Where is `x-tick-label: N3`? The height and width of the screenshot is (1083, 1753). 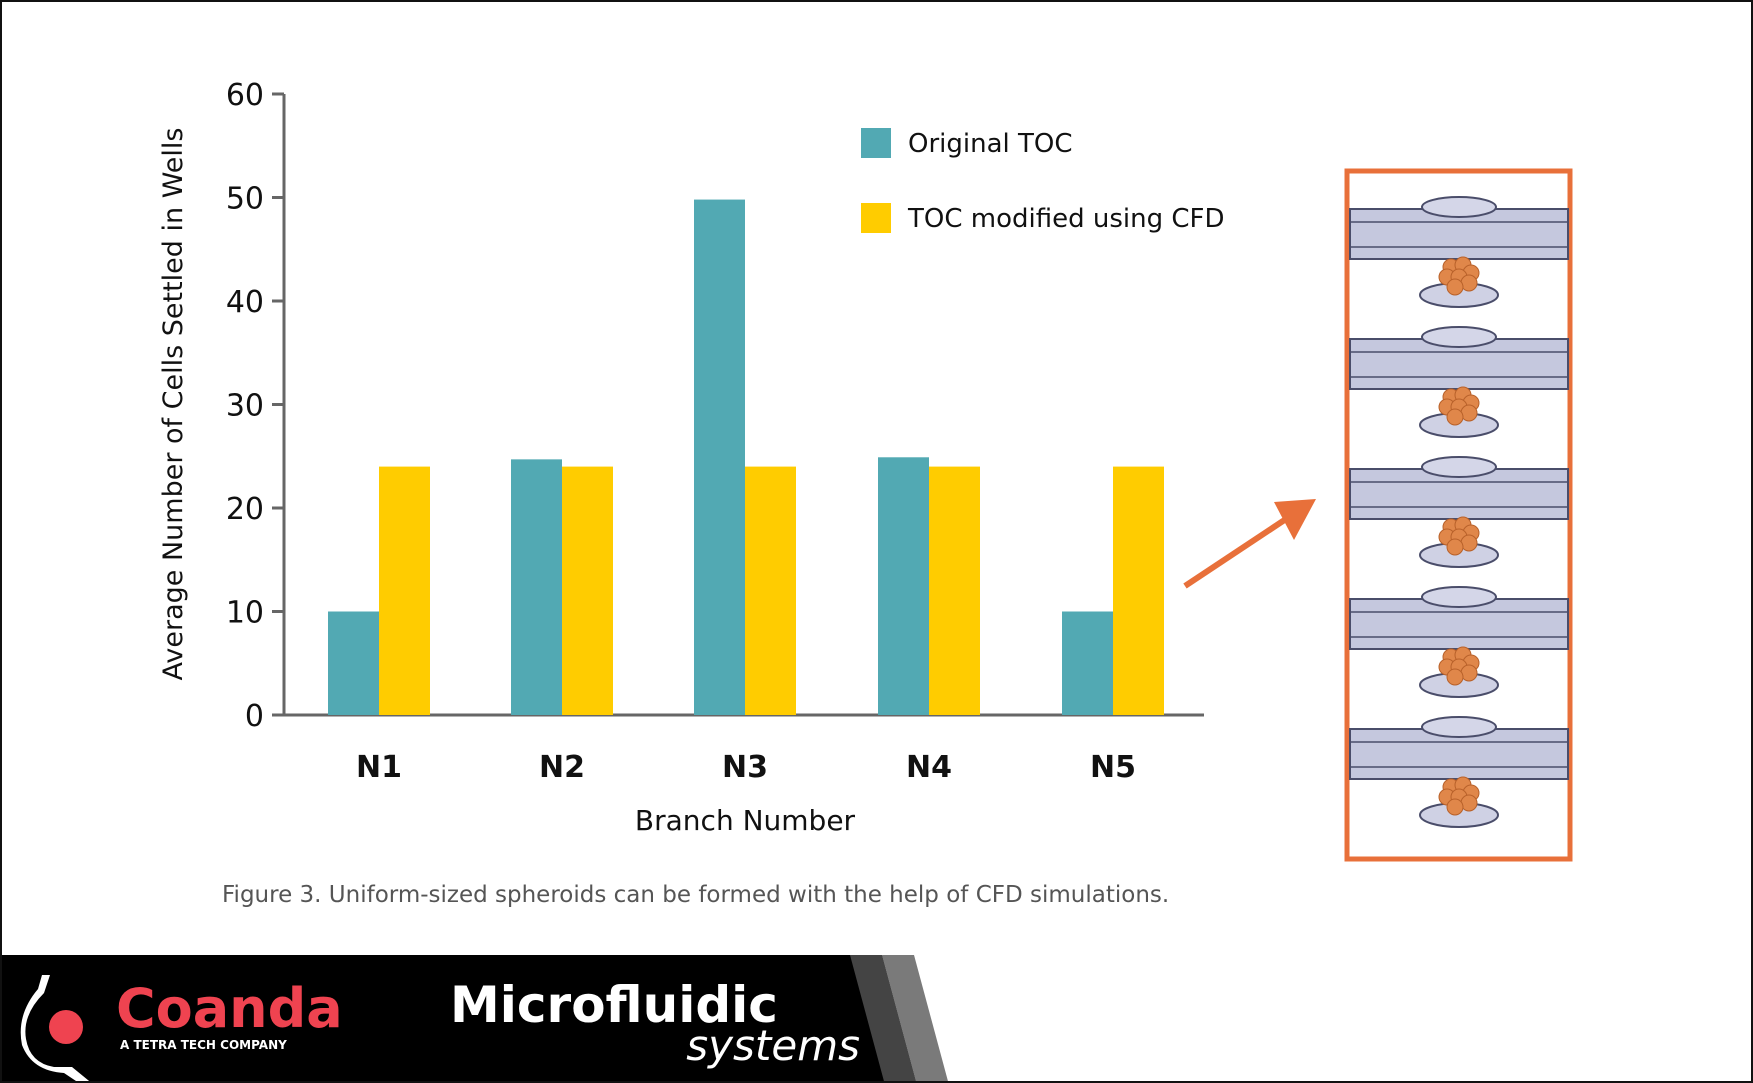
x-tick-label: N3 is located at coordinates (745, 767).